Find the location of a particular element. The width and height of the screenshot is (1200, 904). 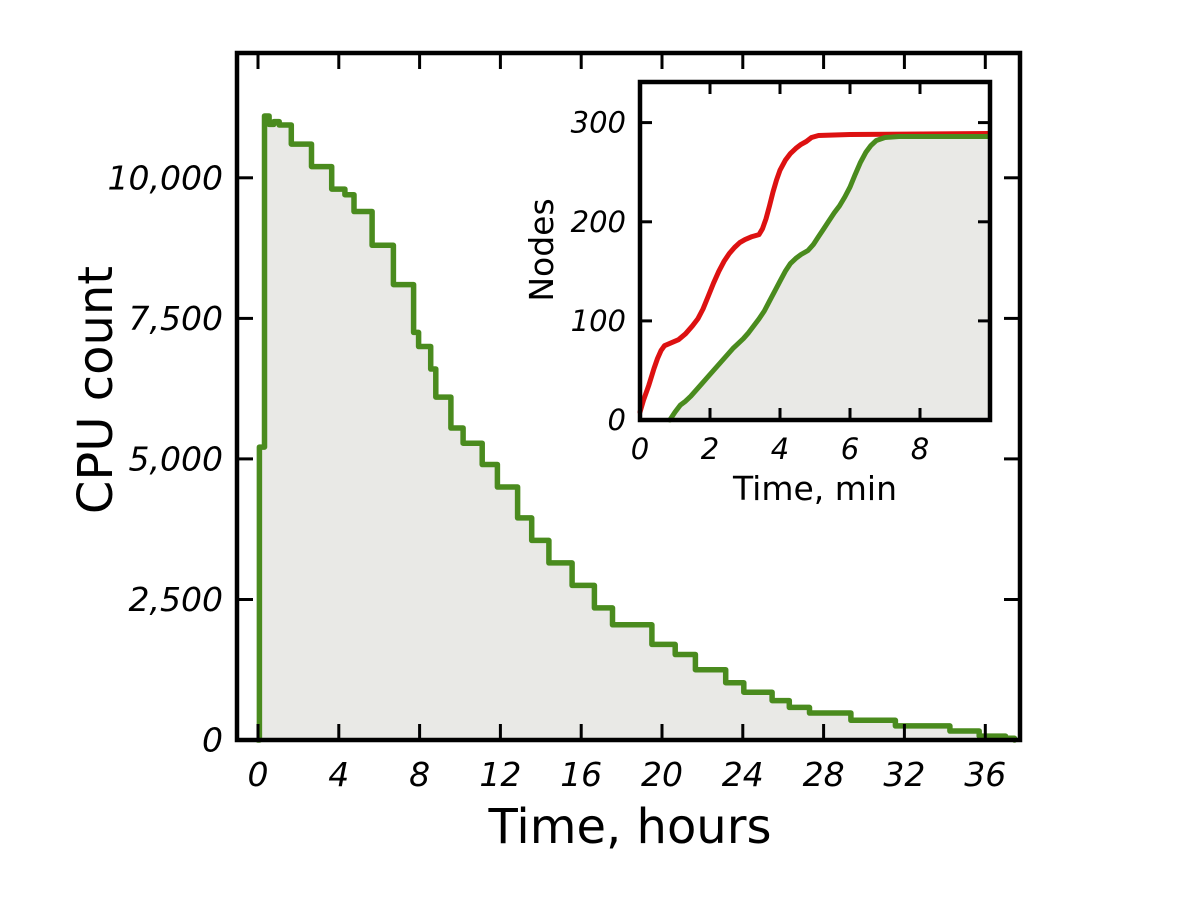

main-xtick-label: 24 is located at coordinates (743, 774).